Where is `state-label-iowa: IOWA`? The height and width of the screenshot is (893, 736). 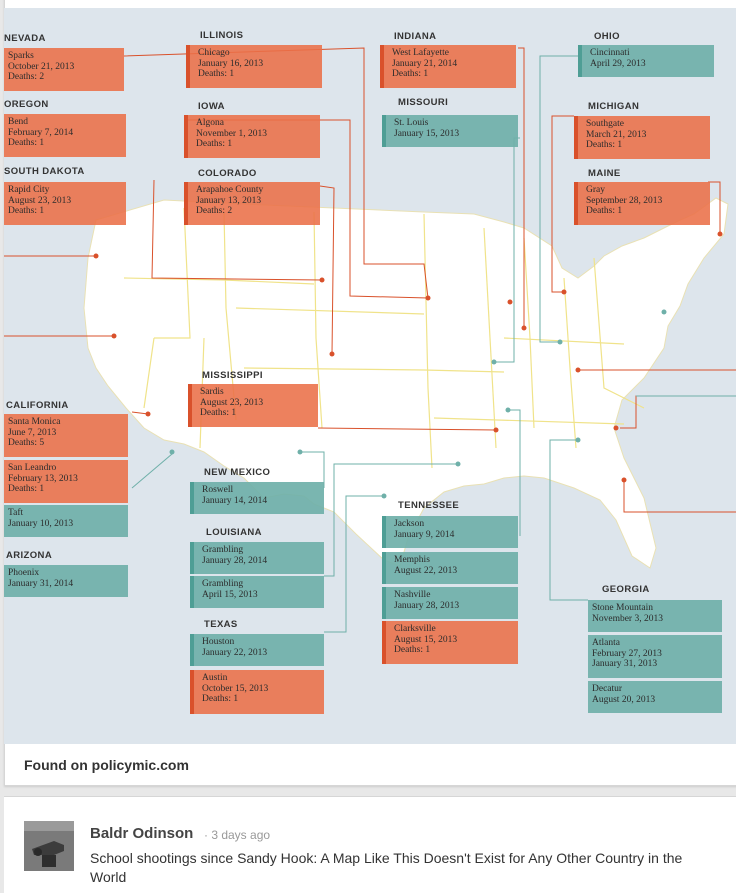 state-label-iowa: IOWA is located at coordinates (211, 106).